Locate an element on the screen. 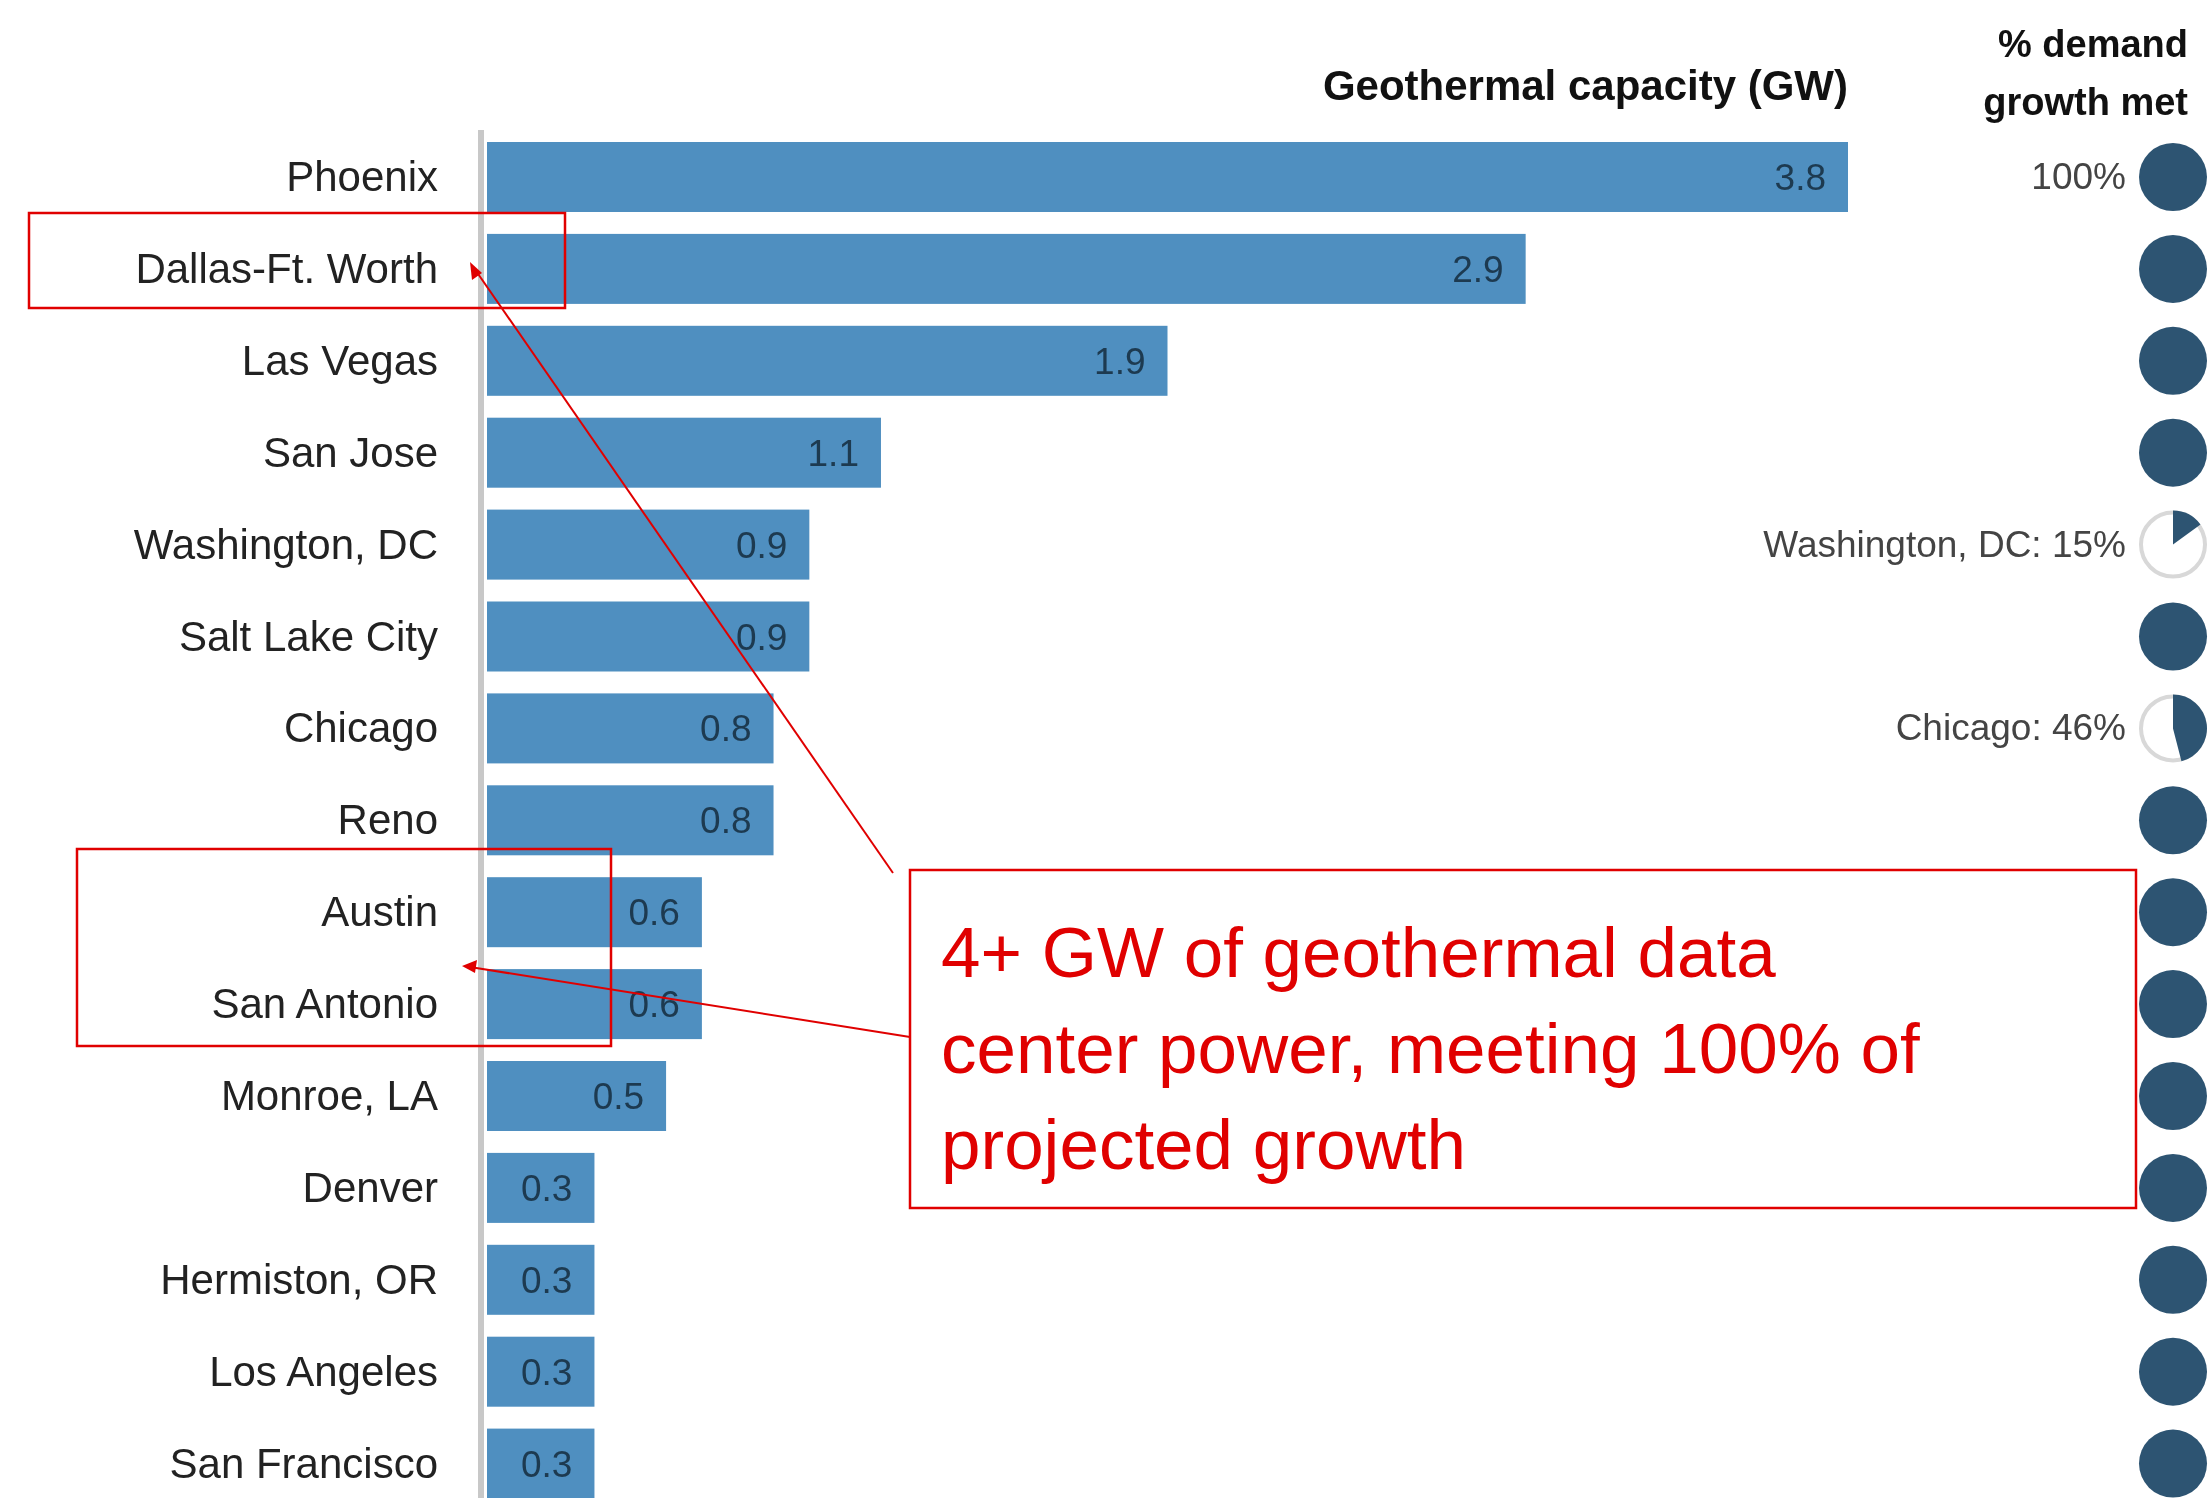 The height and width of the screenshot is (1502, 2209). text: Chicago: 46% is located at coordinates (2010, 728).